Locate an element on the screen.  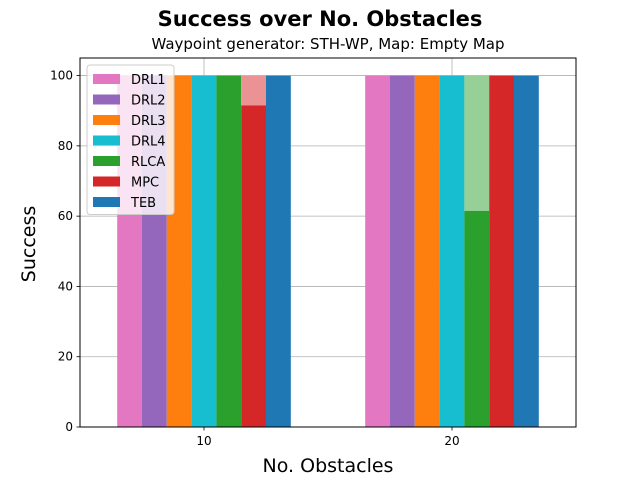
legend-label-mpc: MPC is located at coordinates (145, 183).